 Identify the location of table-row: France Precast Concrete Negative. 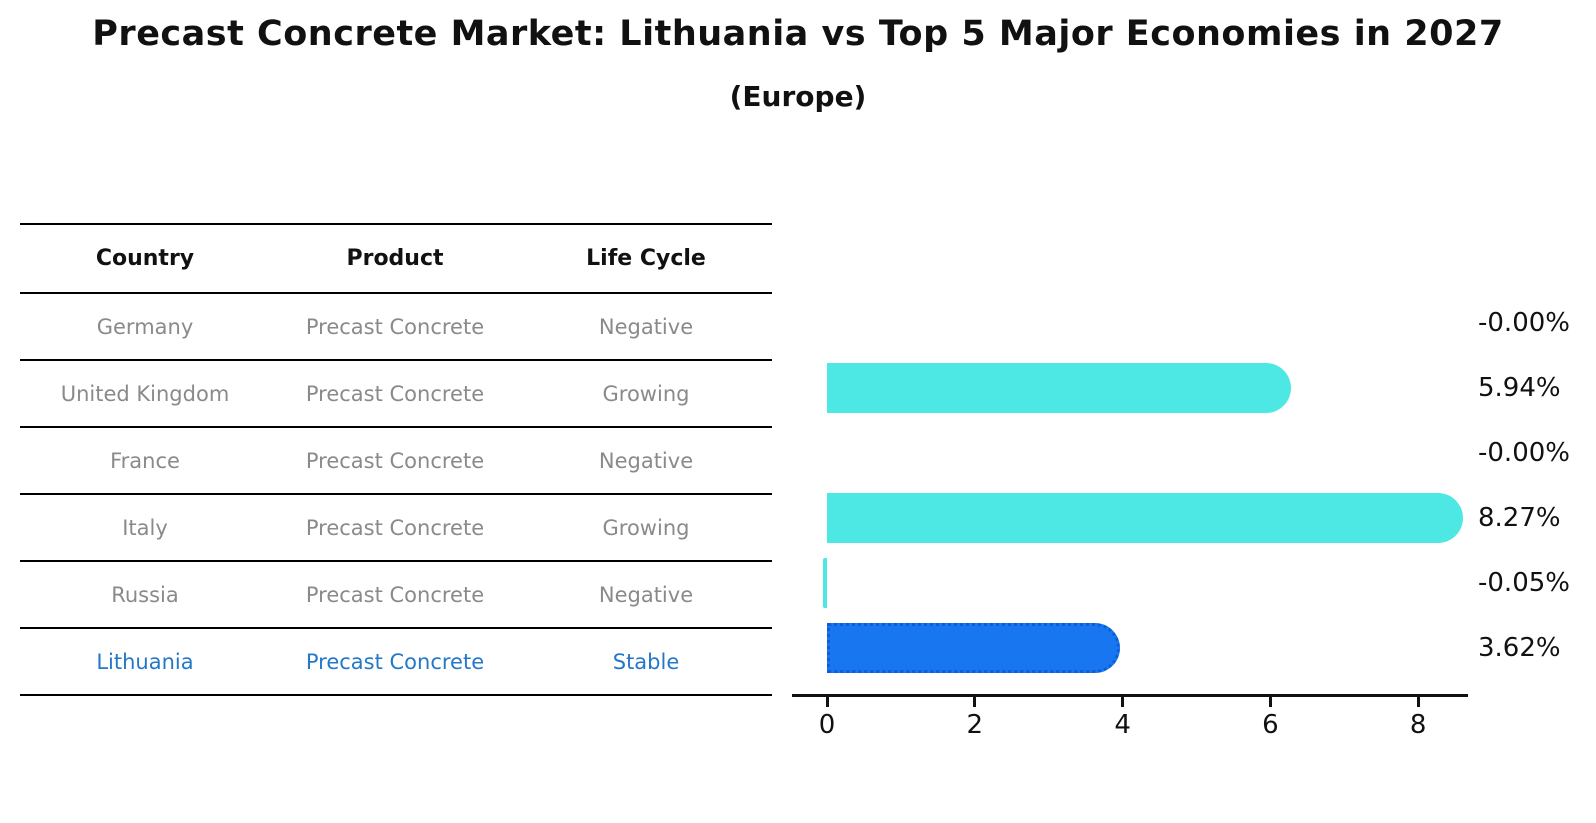
(396, 461).